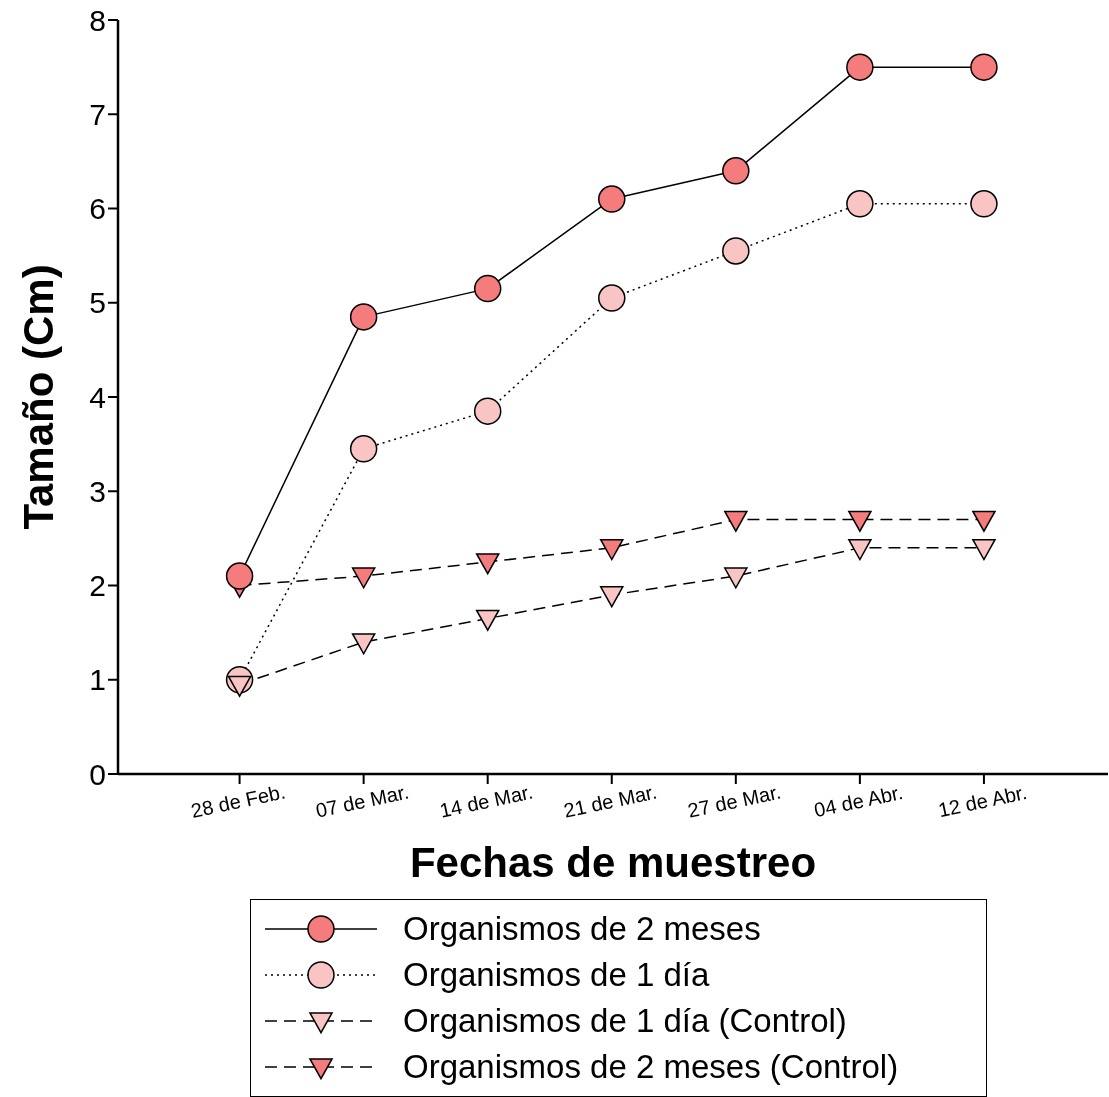 This screenshot has height=1097, width=1109. I want to click on x-tick-label: 27 de Mar., so click(734, 801).